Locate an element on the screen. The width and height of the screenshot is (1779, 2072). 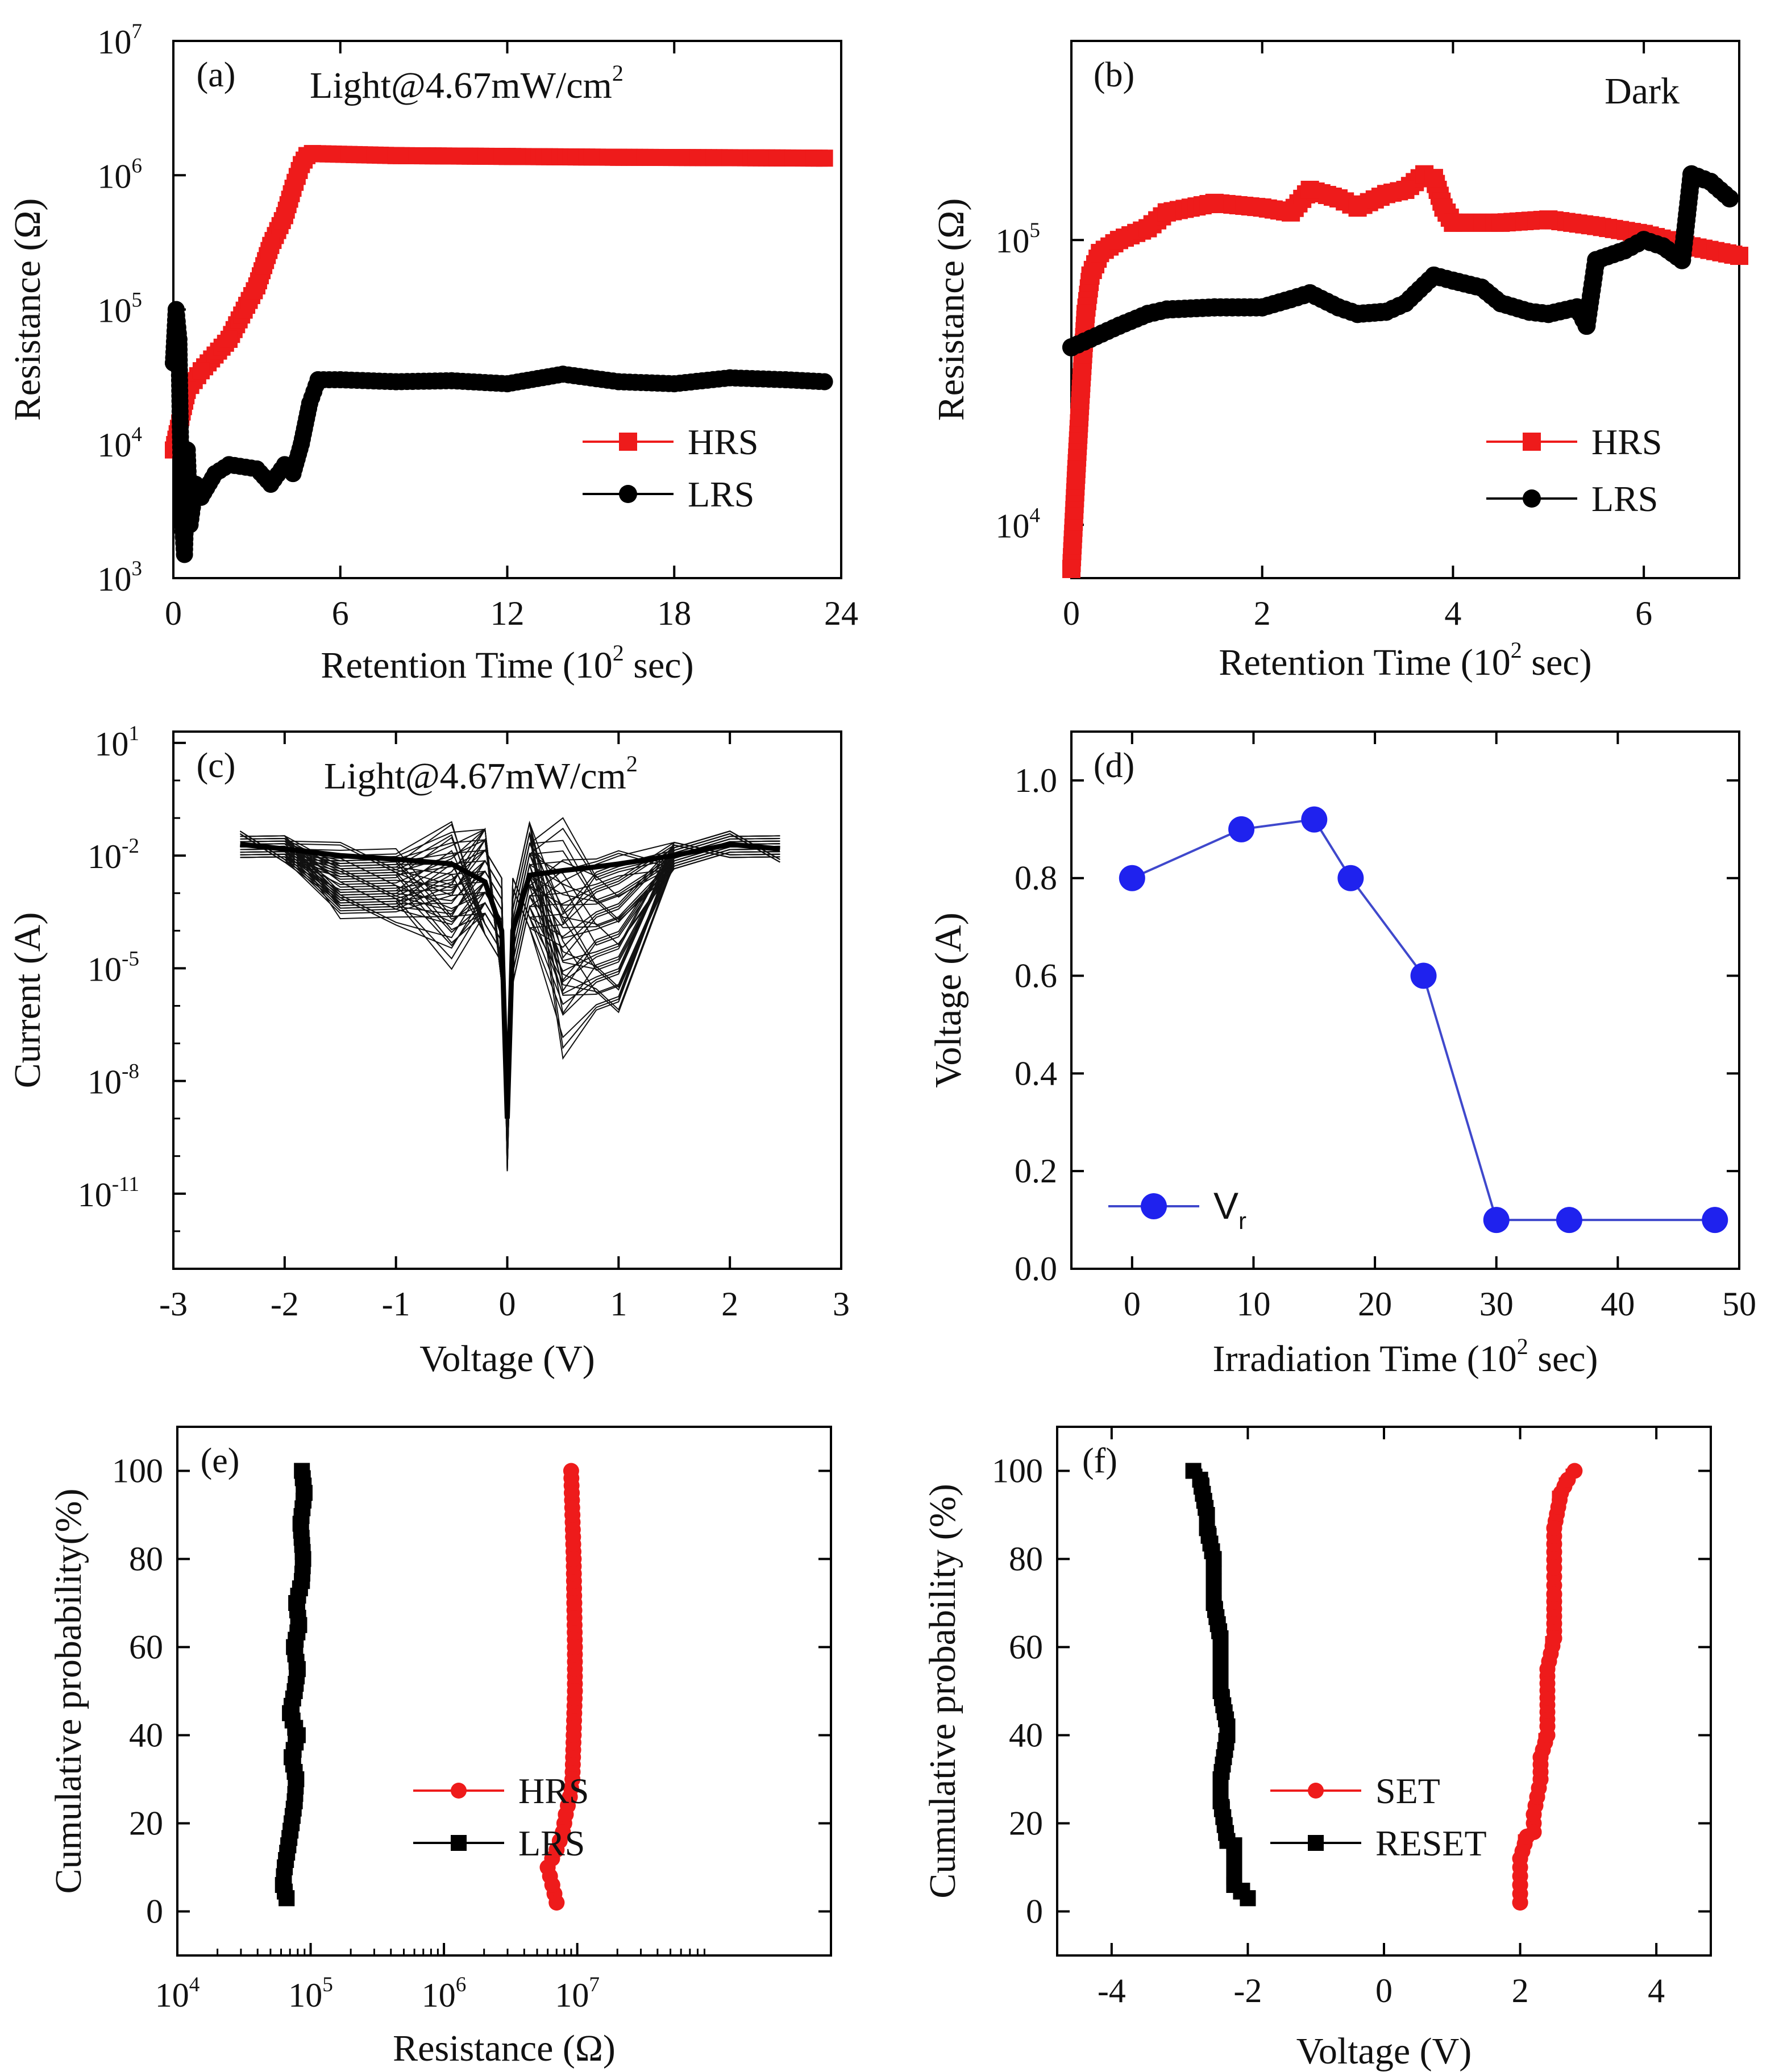
panel-label: (d) is located at coordinates (1114, 765).